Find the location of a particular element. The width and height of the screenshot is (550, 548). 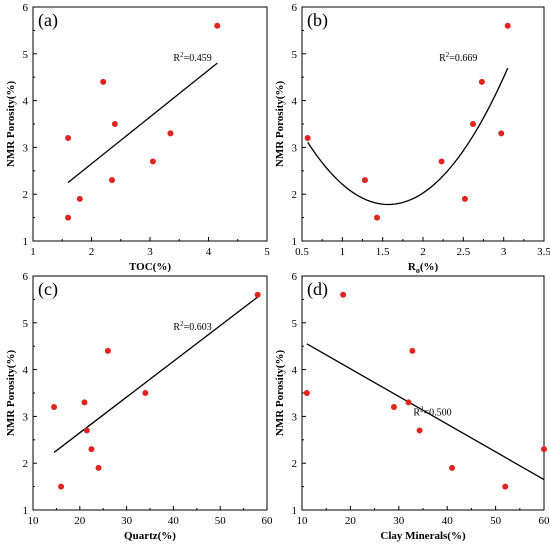

panel-label: (b) is located at coordinates (317, 20).